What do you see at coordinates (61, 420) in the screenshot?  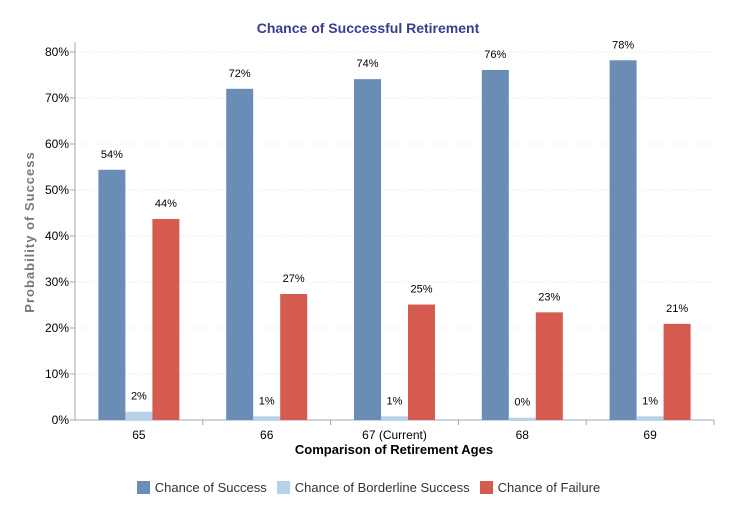 I see `y-tick-label: 0%` at bounding box center [61, 420].